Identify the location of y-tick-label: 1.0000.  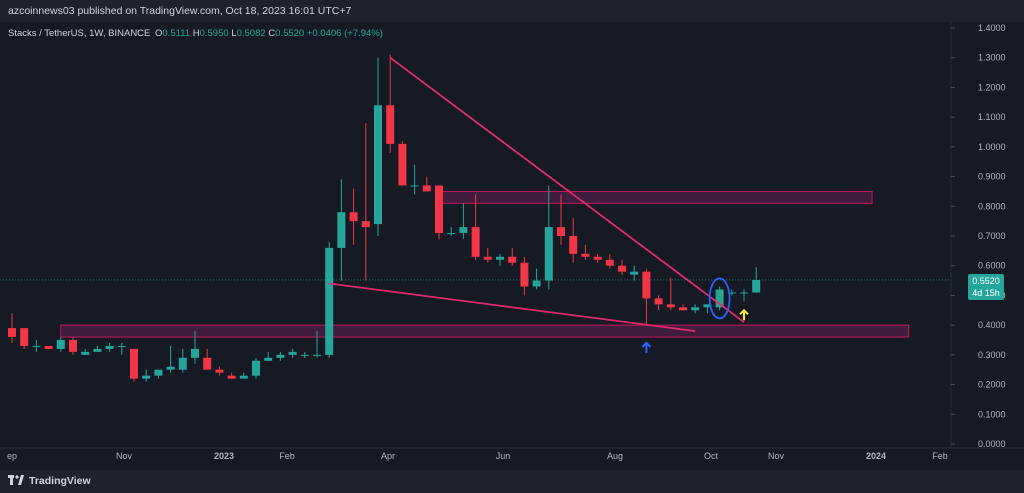
(992, 147).